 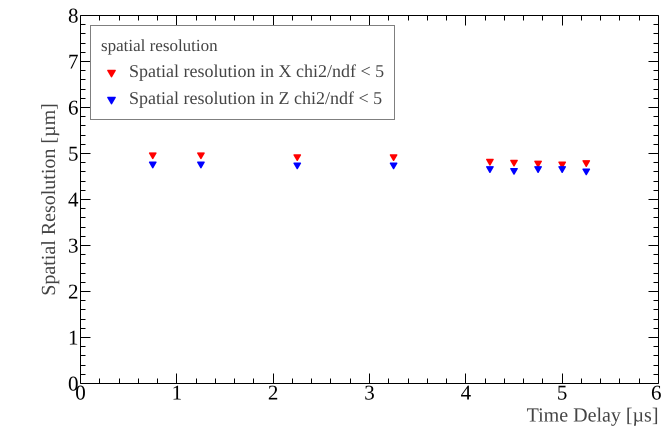 What do you see at coordinates (562, 392) in the screenshot?
I see `x-tick-label: 5` at bounding box center [562, 392].